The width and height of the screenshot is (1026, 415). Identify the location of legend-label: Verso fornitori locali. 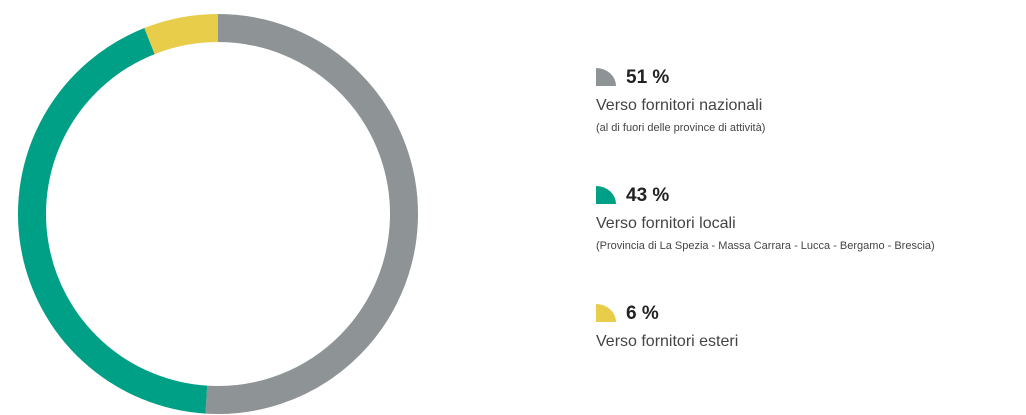
(666, 223).